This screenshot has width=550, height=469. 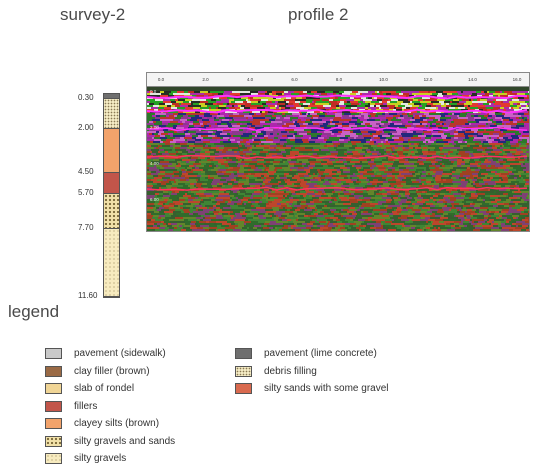 What do you see at coordinates (100, 458) in the screenshot?
I see `legend-label: silty gravels` at bounding box center [100, 458].